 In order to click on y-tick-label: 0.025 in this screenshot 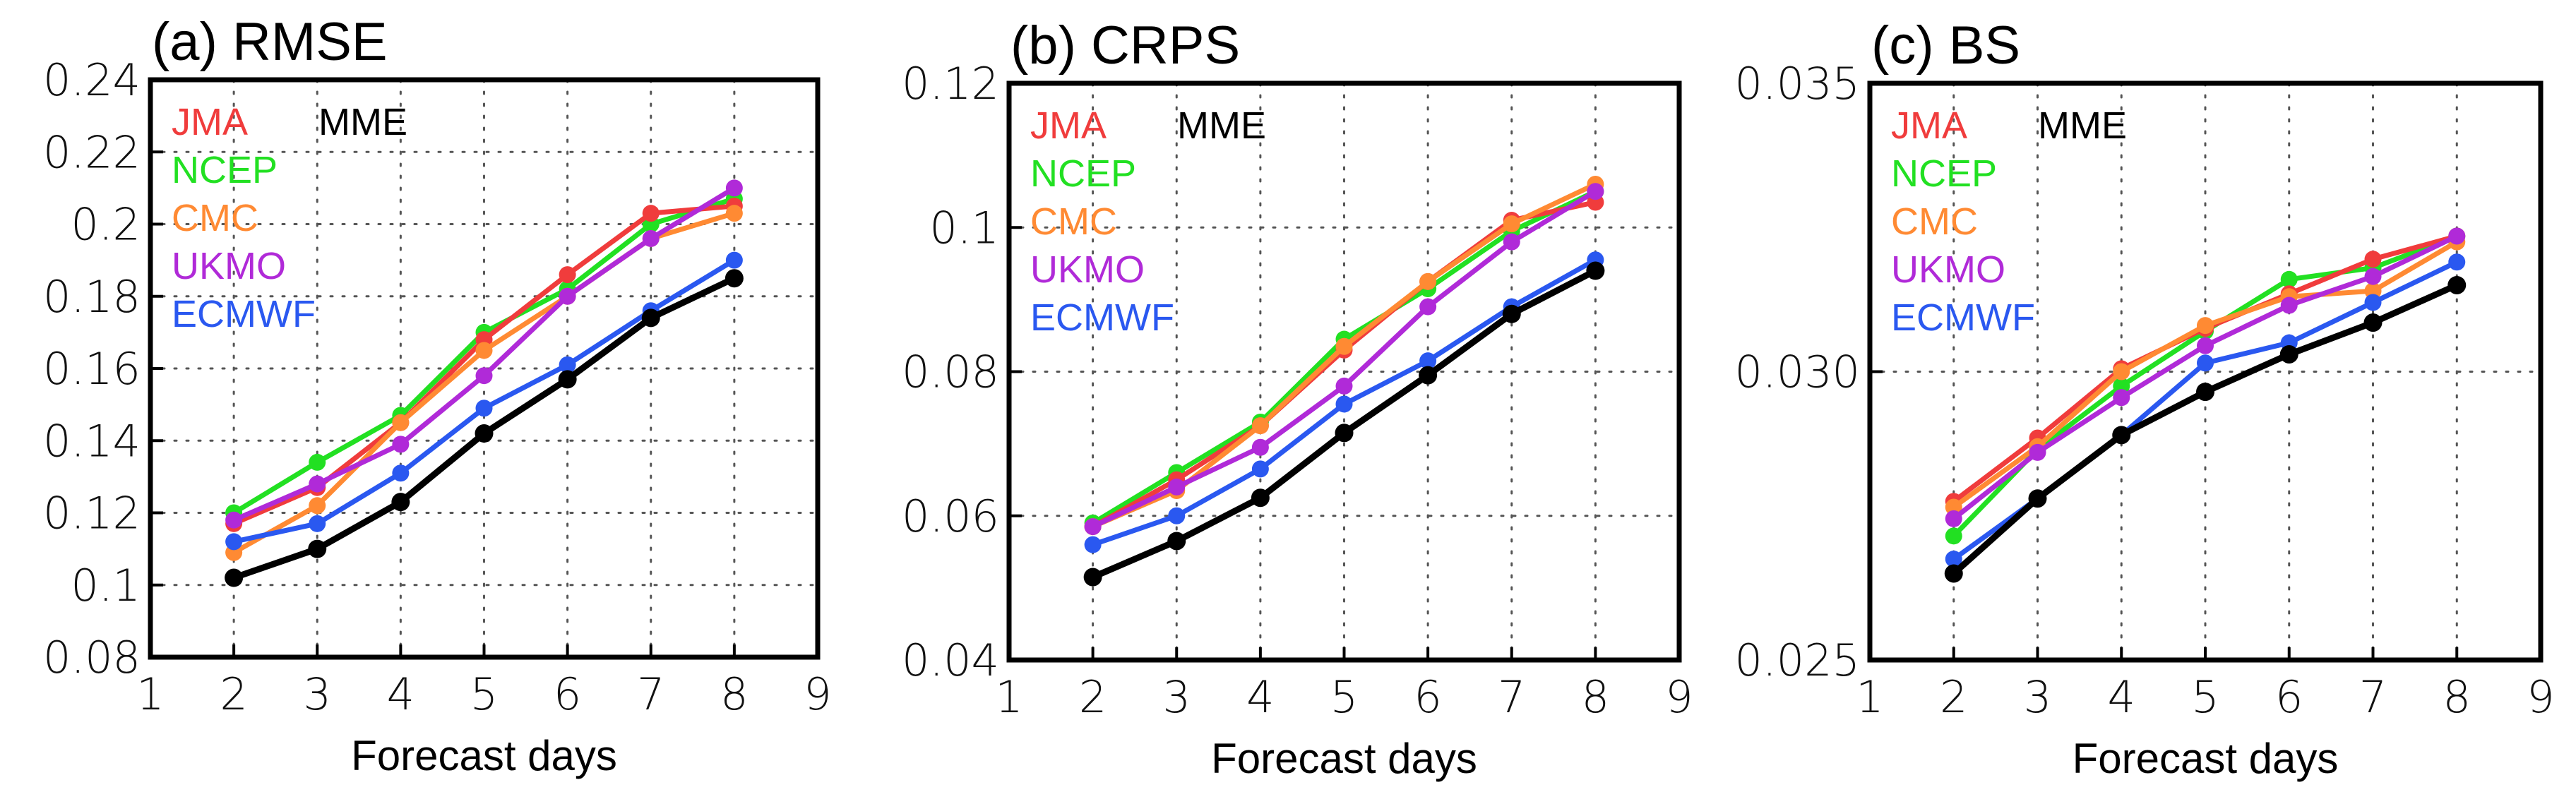, I will do `click(1798, 661)`.